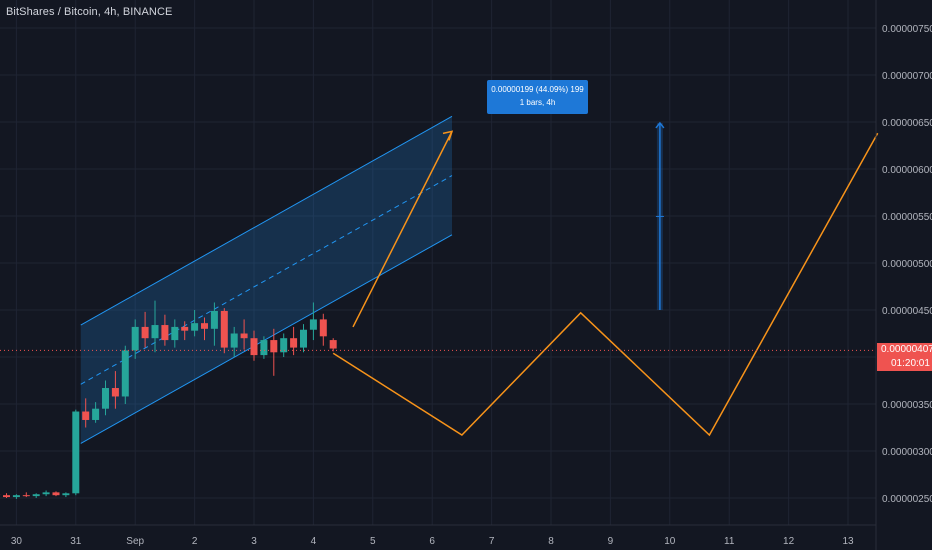  What do you see at coordinates (537, 97) in the screenshot?
I see `measure-callout: 0.00000199 (44.09%) 199 1 bars, 4h` at bounding box center [537, 97].